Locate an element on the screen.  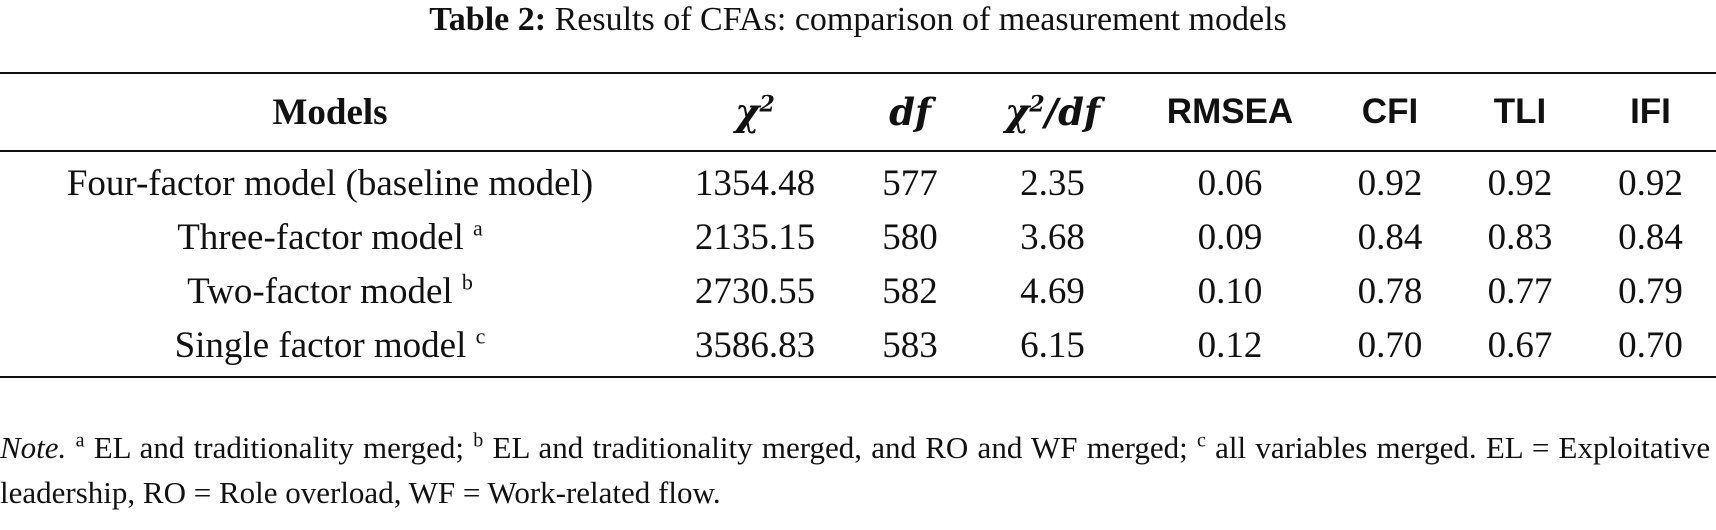
cell-model: Two-factor model b is located at coordinates (330, 291).